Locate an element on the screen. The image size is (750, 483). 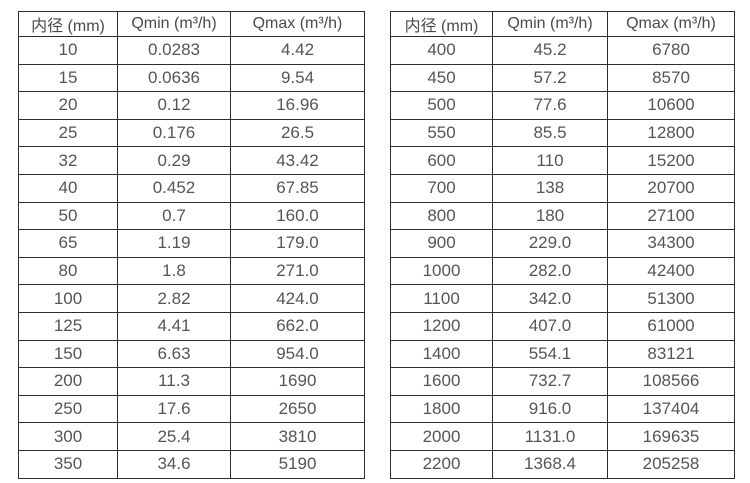
table-cell: 3810 is located at coordinates (297, 436).